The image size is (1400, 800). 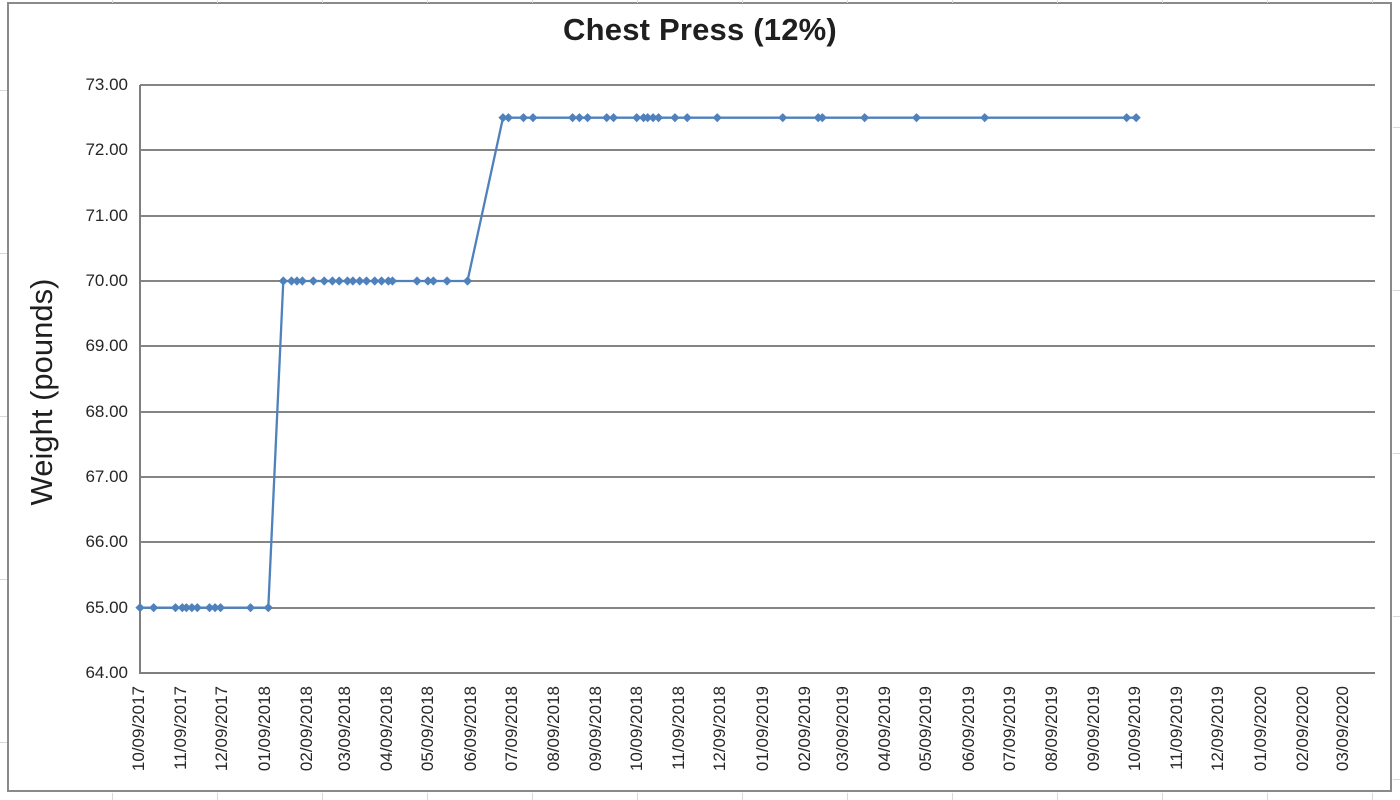 I want to click on y-tick-label: 72.00, so click(x=106, y=150).